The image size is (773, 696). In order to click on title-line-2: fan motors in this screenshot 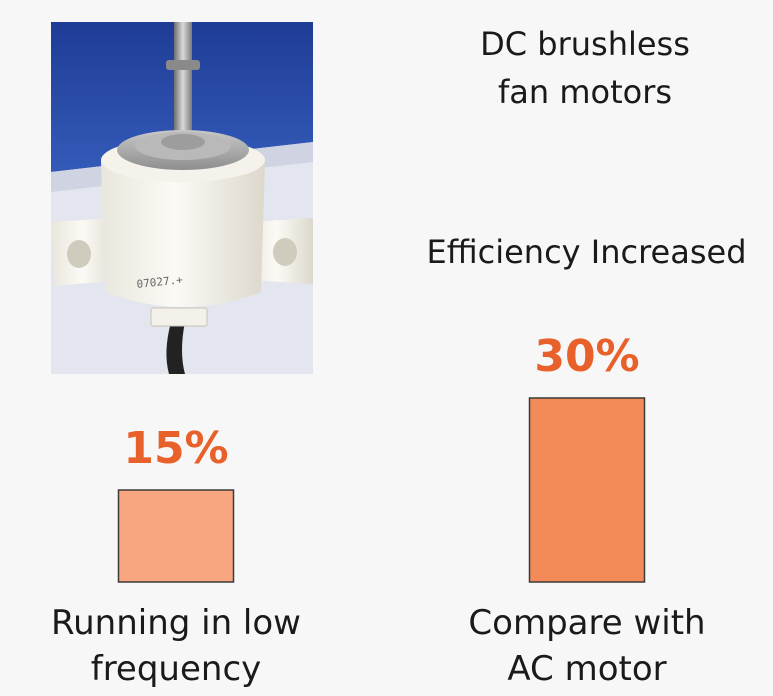, I will do `click(585, 92)`.